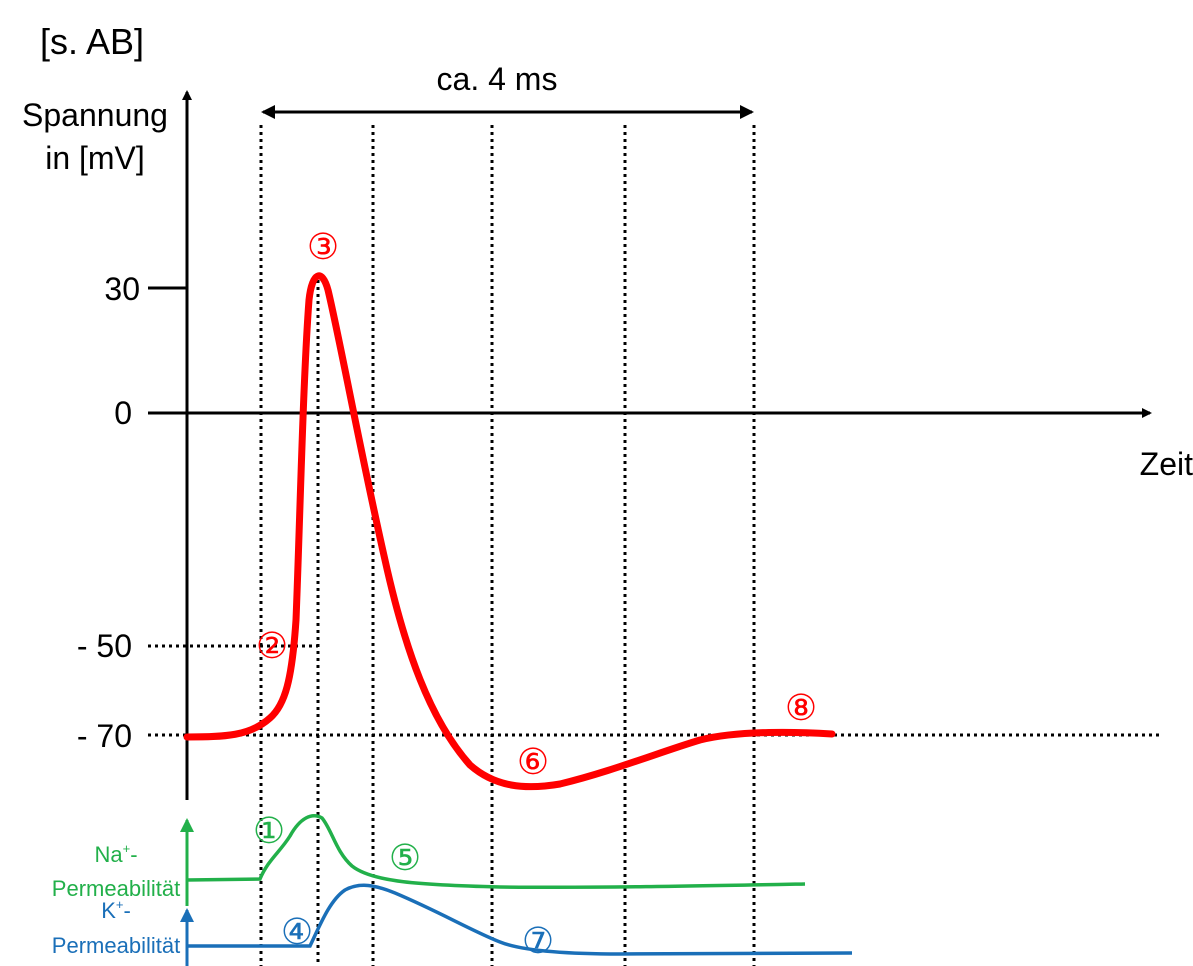  What do you see at coordinates (187, 825) in the screenshot?
I see `na-axis-arrowhead` at bounding box center [187, 825].